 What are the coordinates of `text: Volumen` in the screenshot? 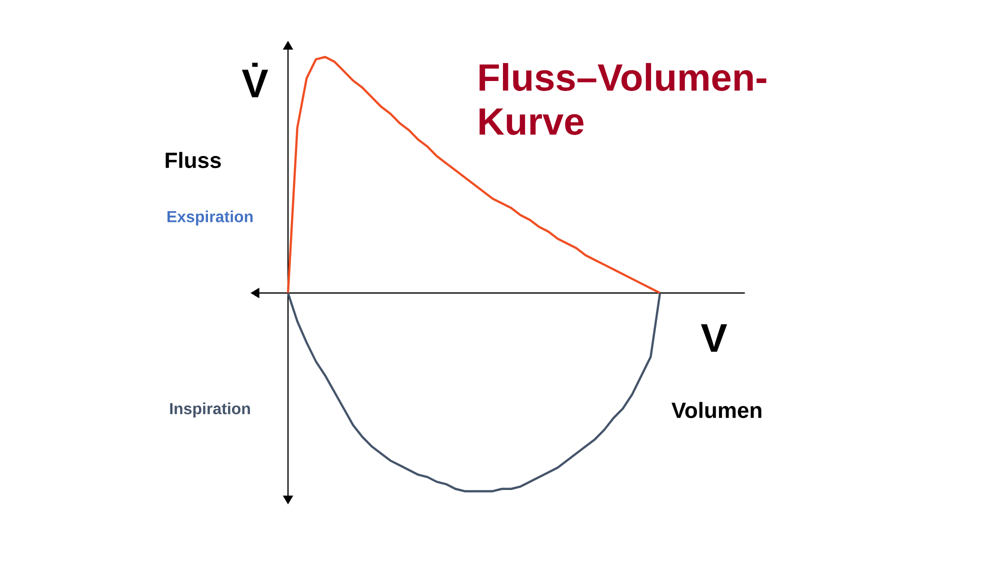 It's located at (717, 410).